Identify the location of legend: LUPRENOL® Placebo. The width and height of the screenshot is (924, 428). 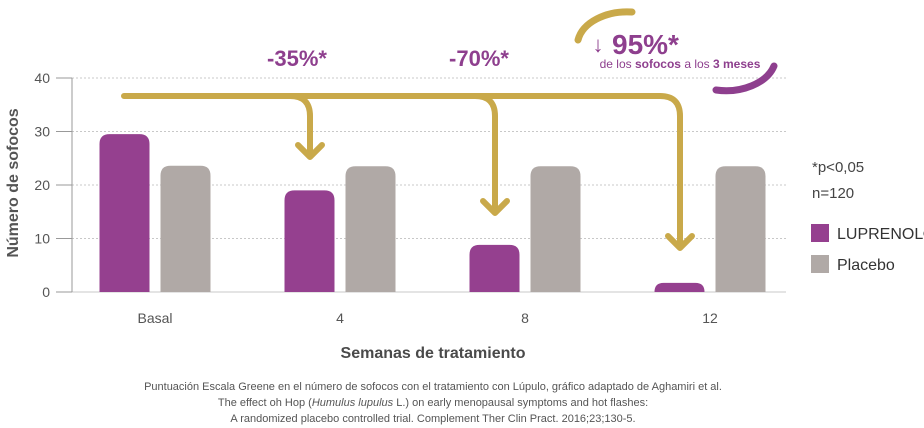
(867, 249).